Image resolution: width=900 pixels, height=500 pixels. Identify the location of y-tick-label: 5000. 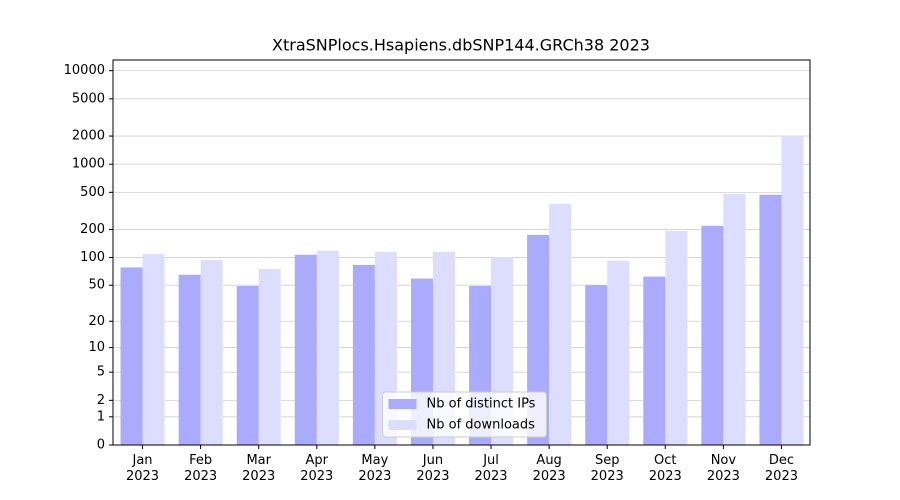
(88, 98).